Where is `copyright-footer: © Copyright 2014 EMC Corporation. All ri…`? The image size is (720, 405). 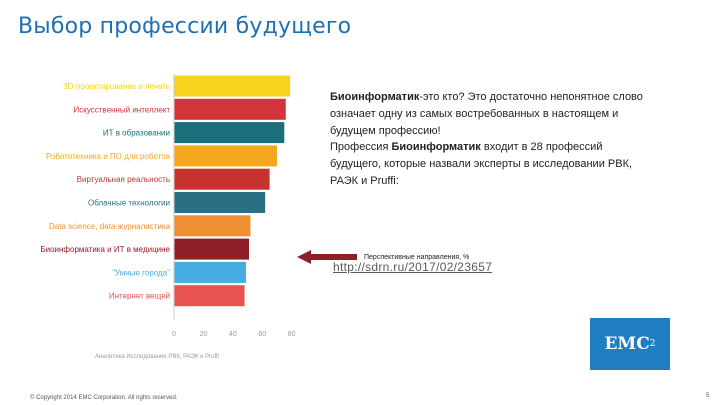 copyright-footer: © Copyright 2014 EMC Corporation. All ri… is located at coordinates (104, 398).